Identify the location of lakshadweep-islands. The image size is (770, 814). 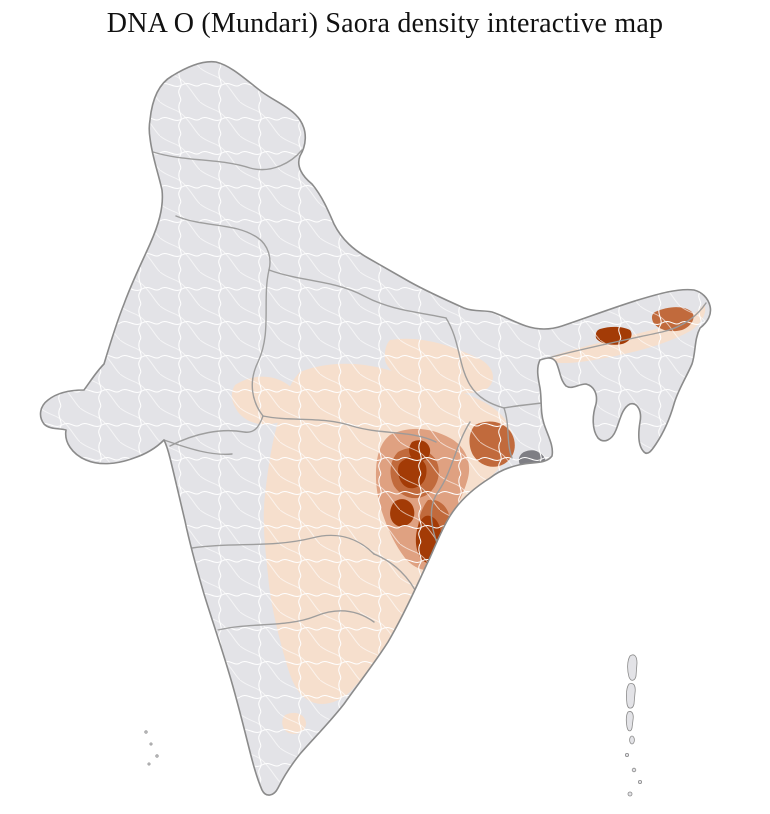
(151, 748).